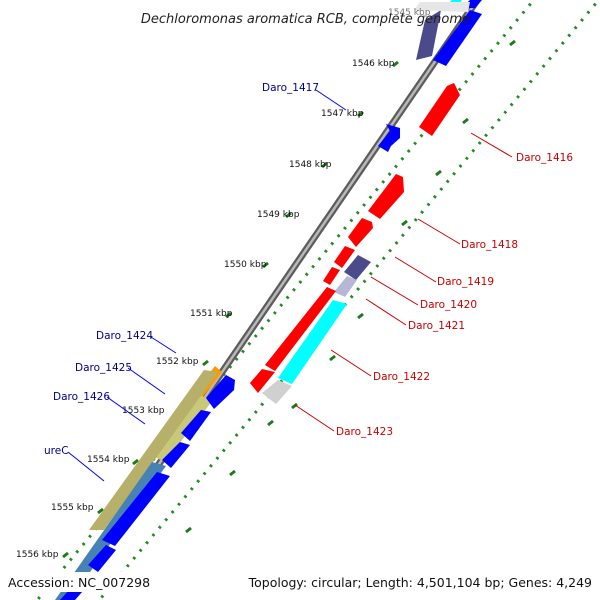 This screenshot has height=600, width=600. Describe the element at coordinates (401, 377) in the screenshot. I see `gene-label-daro-1422: Daro_1422` at that location.